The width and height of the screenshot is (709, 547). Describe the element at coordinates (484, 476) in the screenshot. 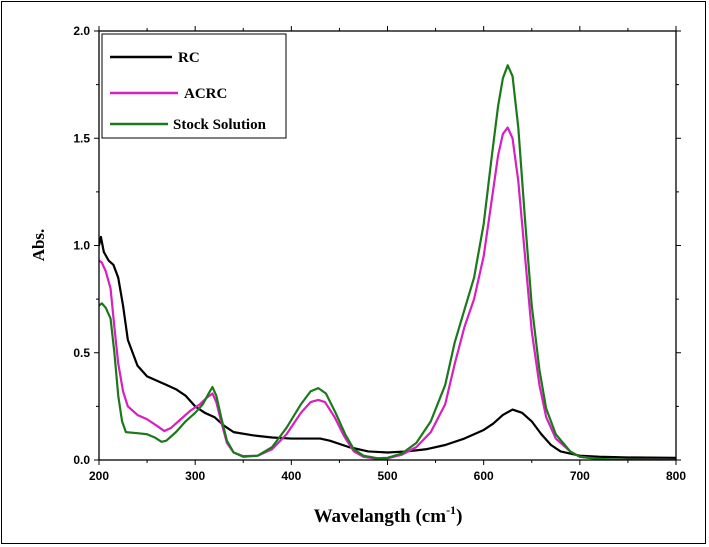

I see `x-tick-label: 600` at that location.